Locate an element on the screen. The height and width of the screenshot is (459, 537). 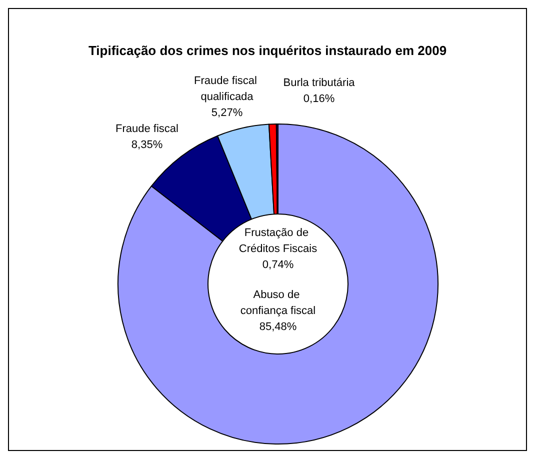
data-label: 5,27% is located at coordinates (227, 113).